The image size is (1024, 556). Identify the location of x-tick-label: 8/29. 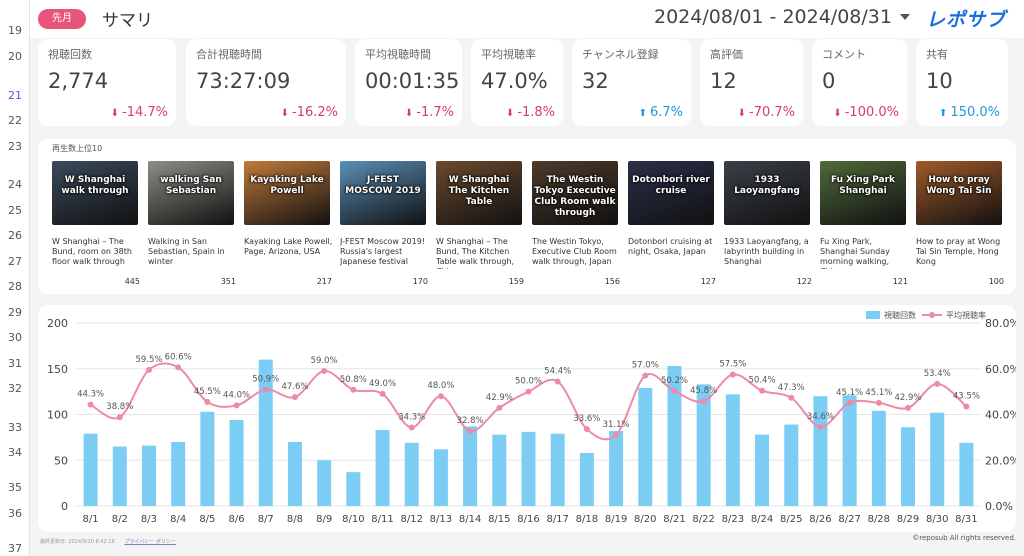
(908, 519).